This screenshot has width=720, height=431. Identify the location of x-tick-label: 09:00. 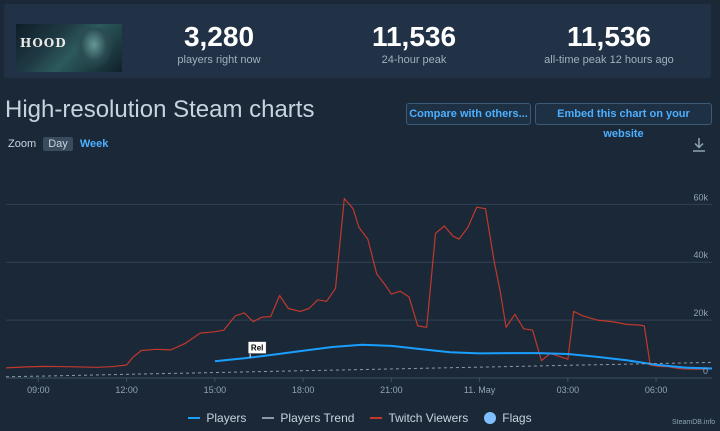
(38, 390).